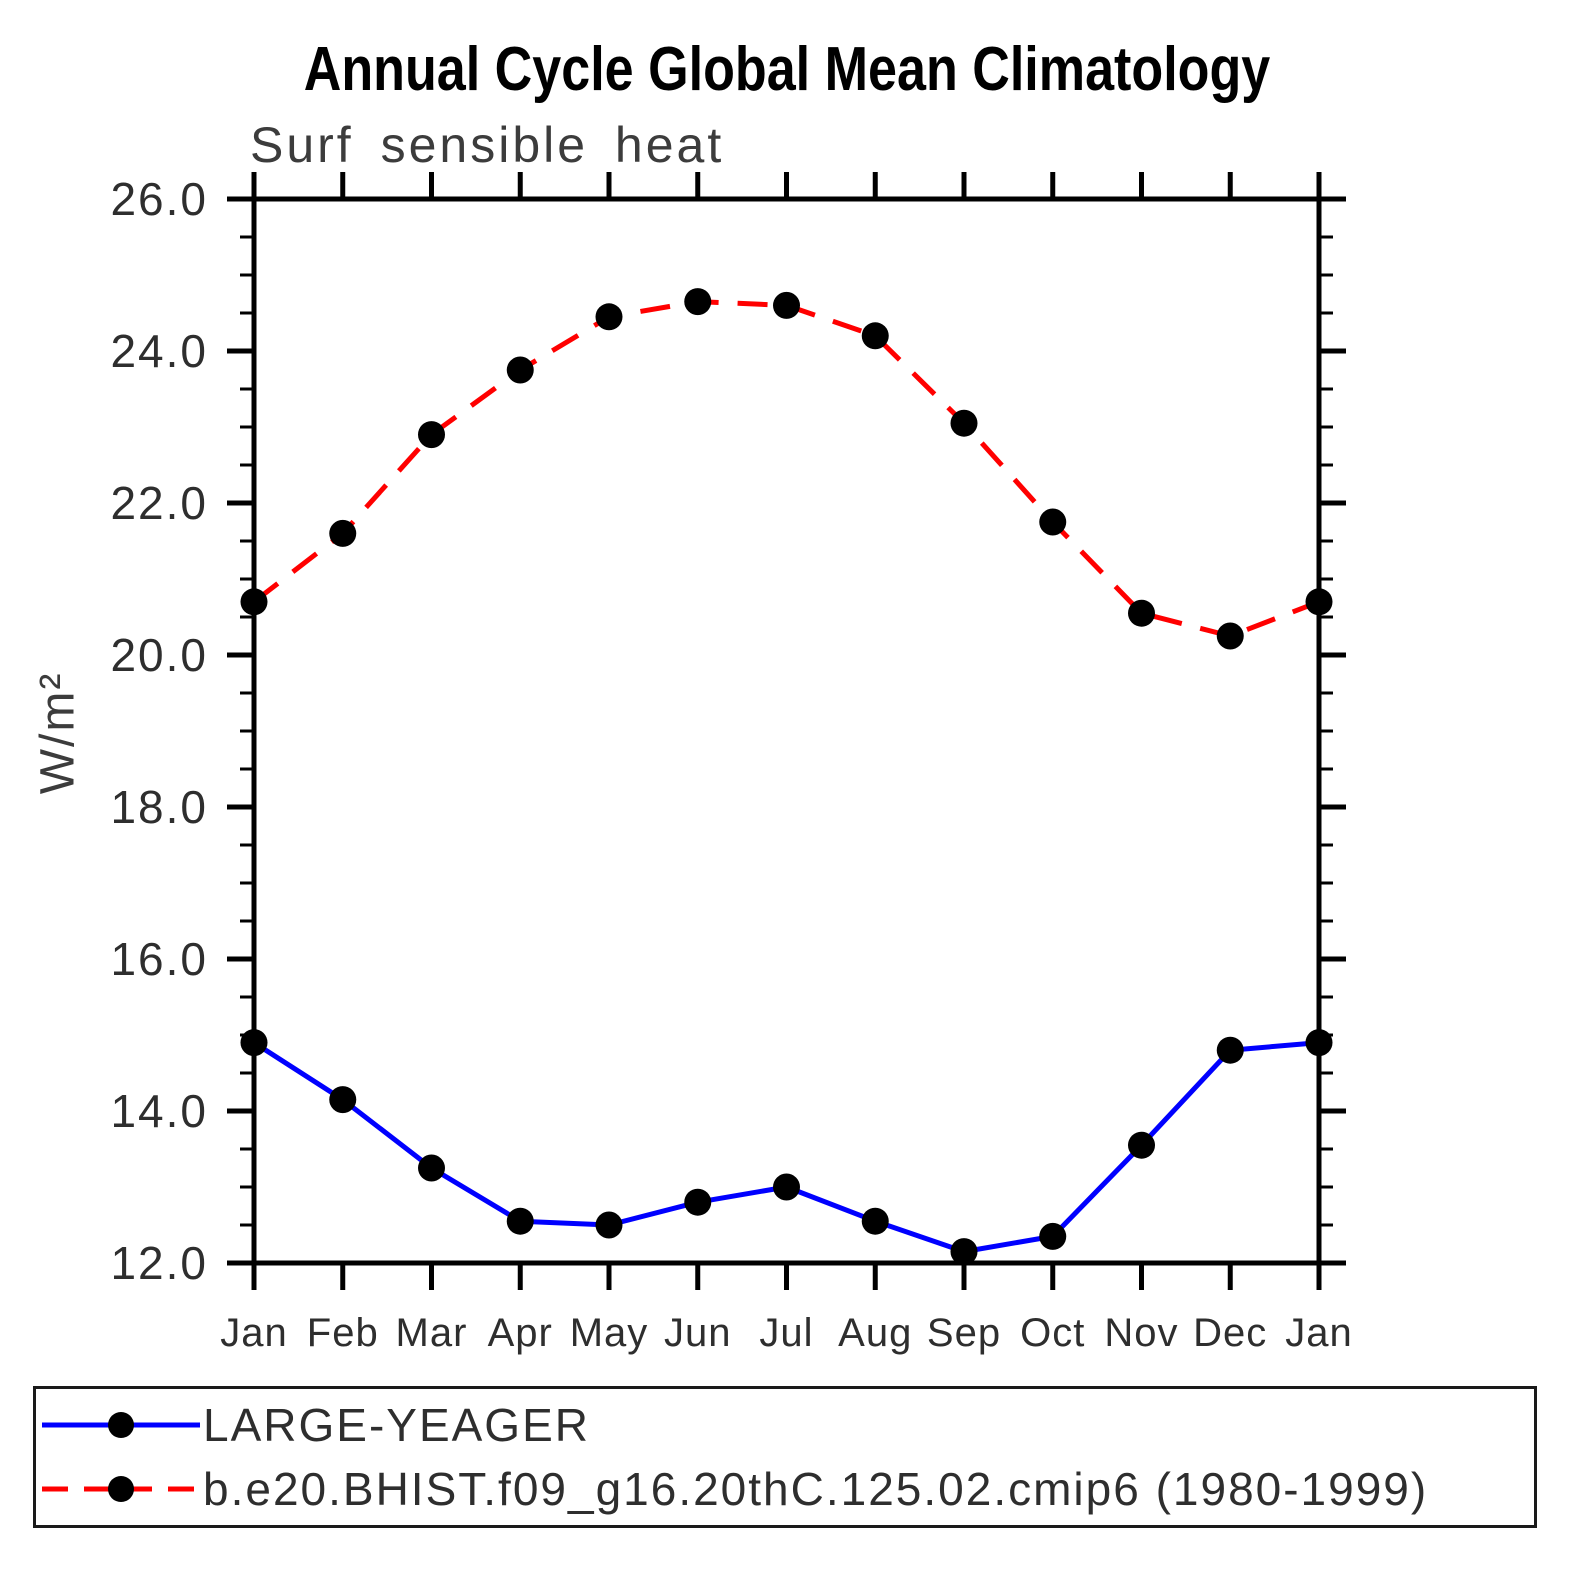 The image size is (1574, 1574). What do you see at coordinates (159, 199) in the screenshot?
I see `svg-text: 26.0` at bounding box center [159, 199].